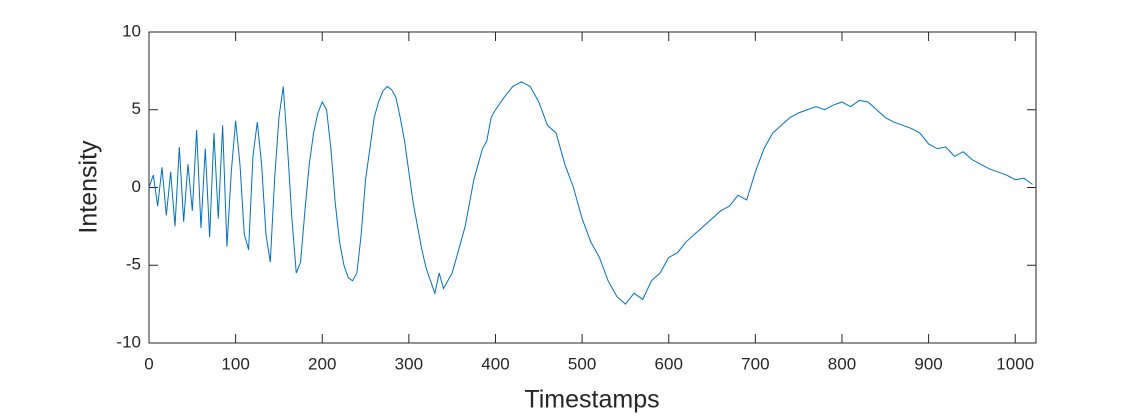 This screenshot has height=417, width=1146. Describe the element at coordinates (235, 363) in the screenshot. I see `x-tick-label: 100` at that location.